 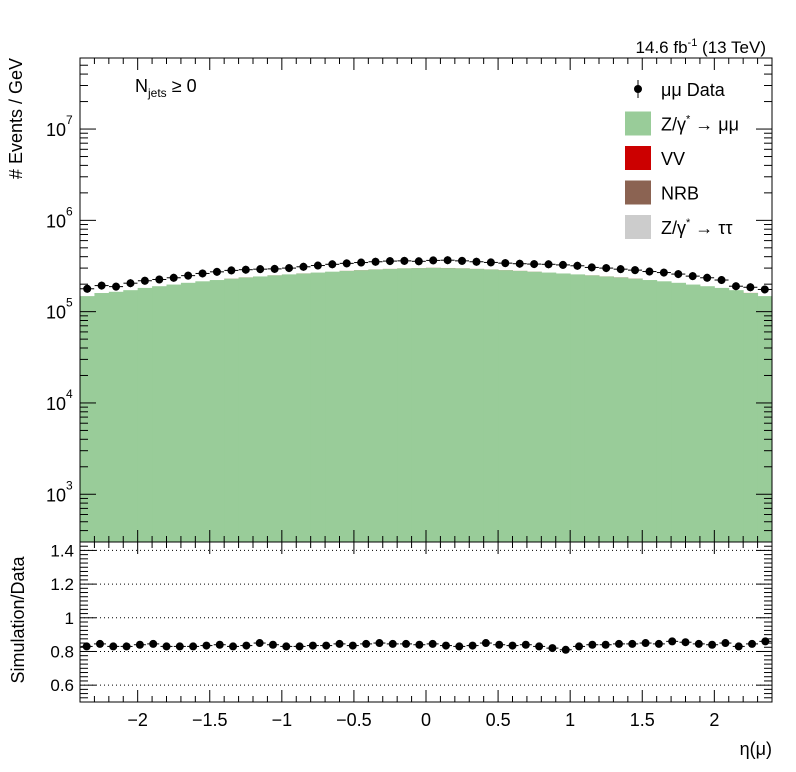 I want to click on legend-text: Z/γ, so click(x=673, y=125).